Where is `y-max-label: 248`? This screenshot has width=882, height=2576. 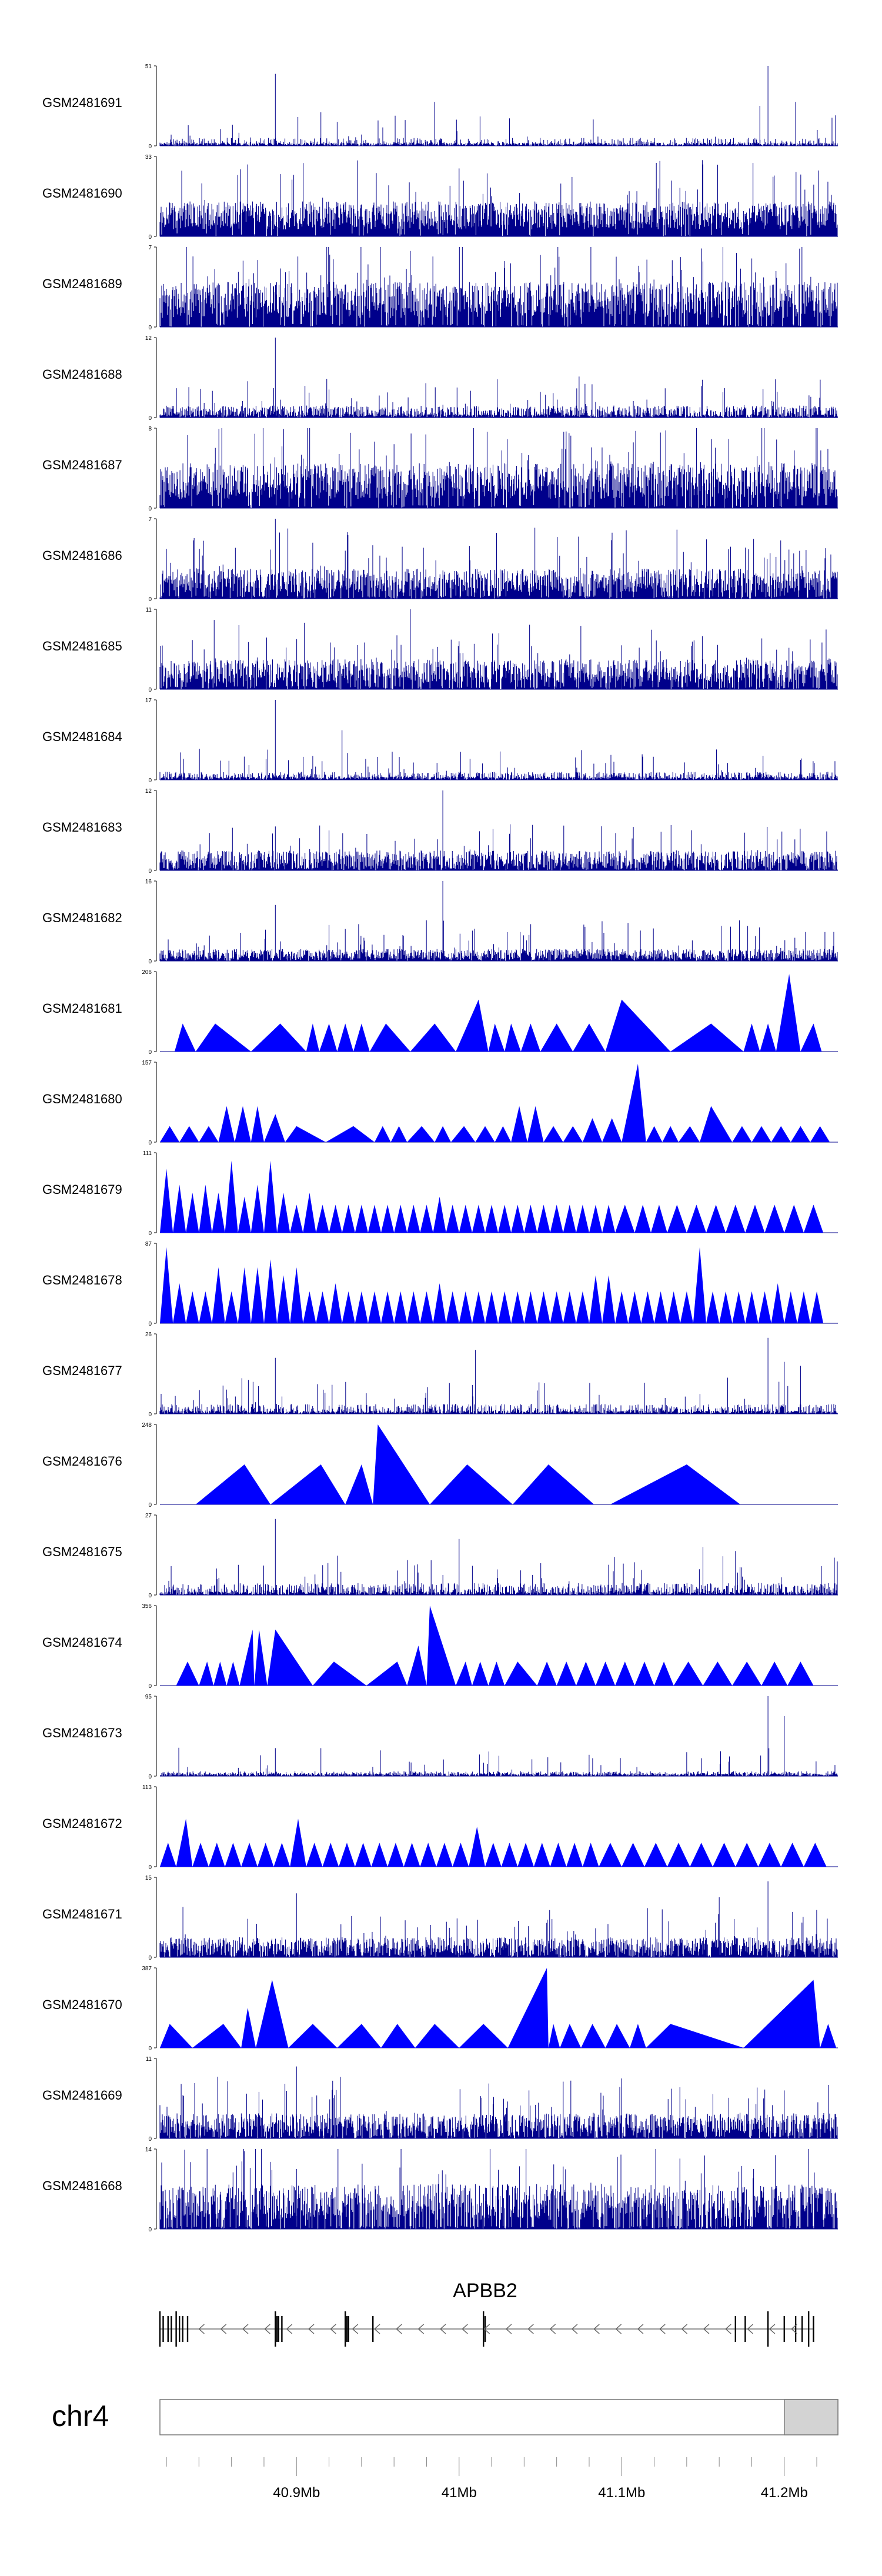
y-max-label: 248 is located at coordinates (147, 1425).